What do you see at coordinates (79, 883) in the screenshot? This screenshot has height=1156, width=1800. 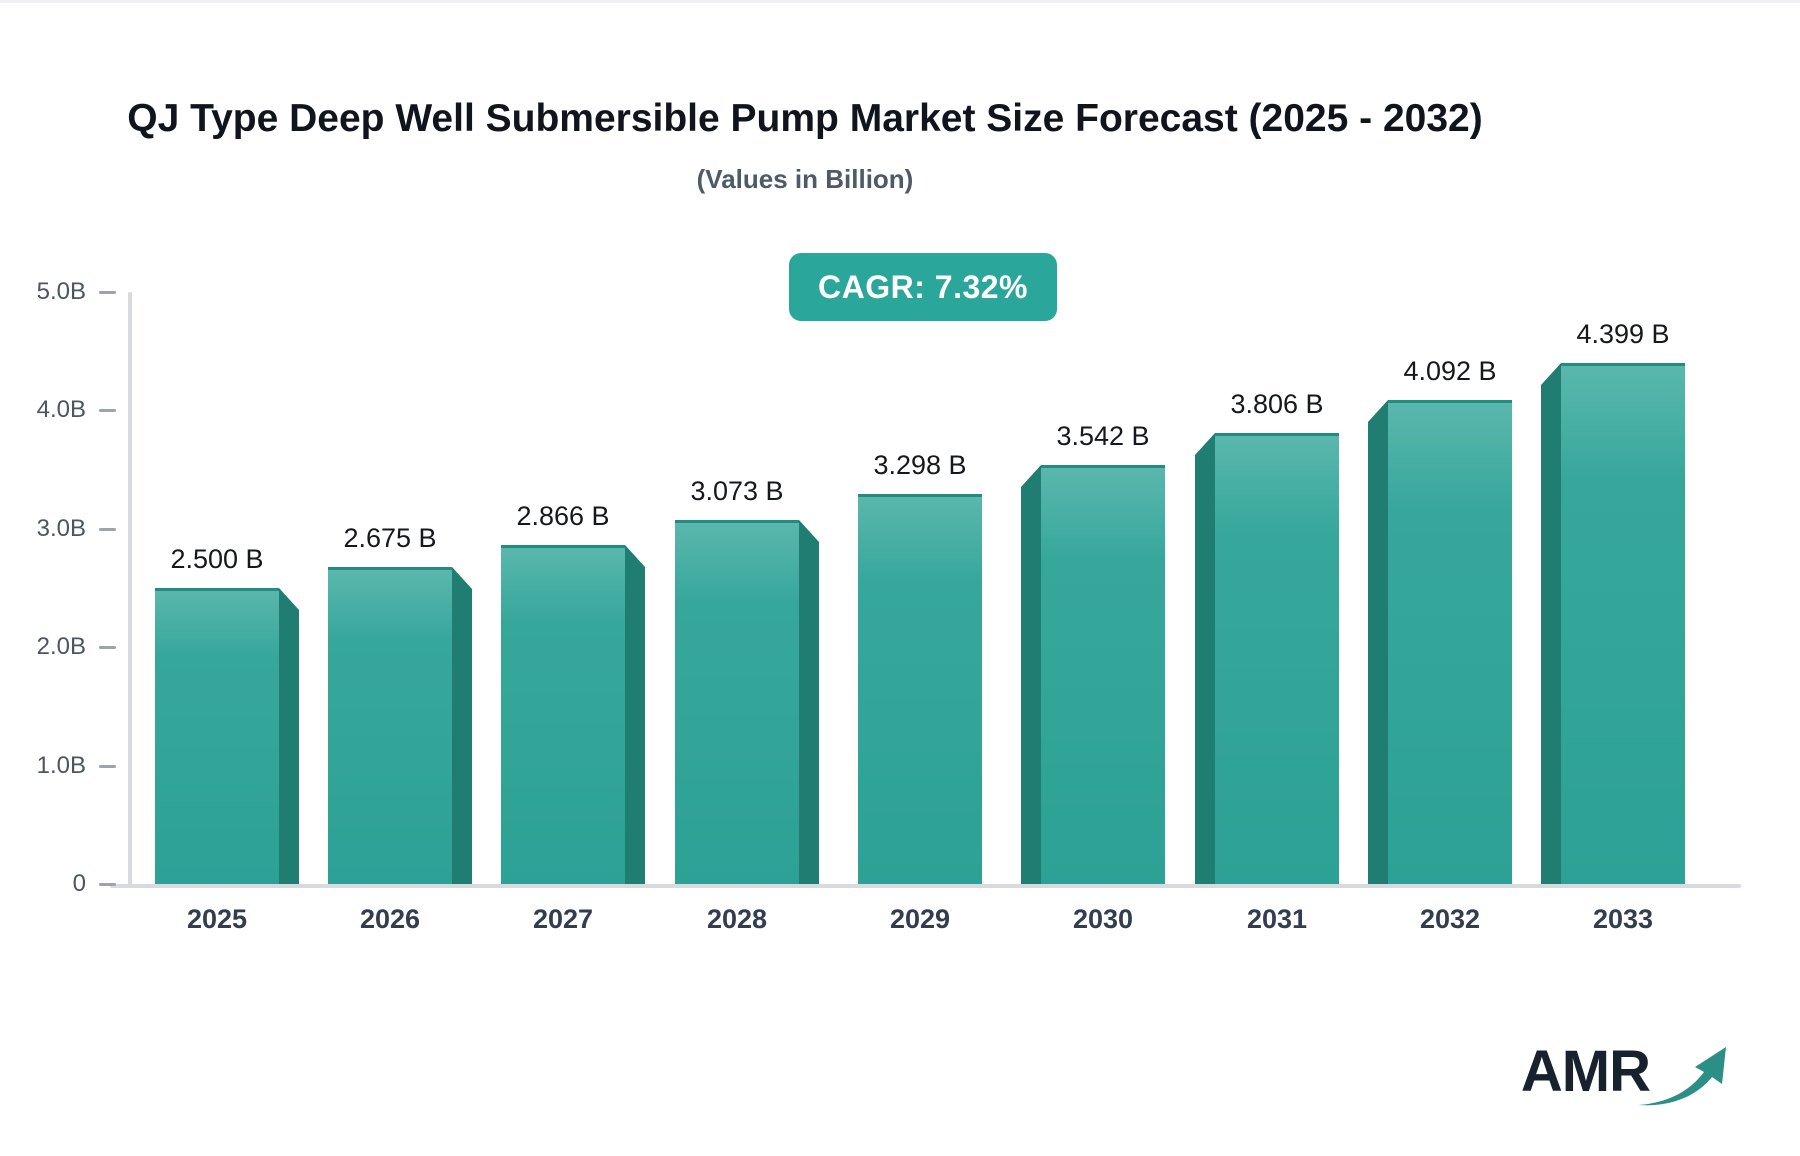 I see `y-tick-label: 0` at bounding box center [79, 883].